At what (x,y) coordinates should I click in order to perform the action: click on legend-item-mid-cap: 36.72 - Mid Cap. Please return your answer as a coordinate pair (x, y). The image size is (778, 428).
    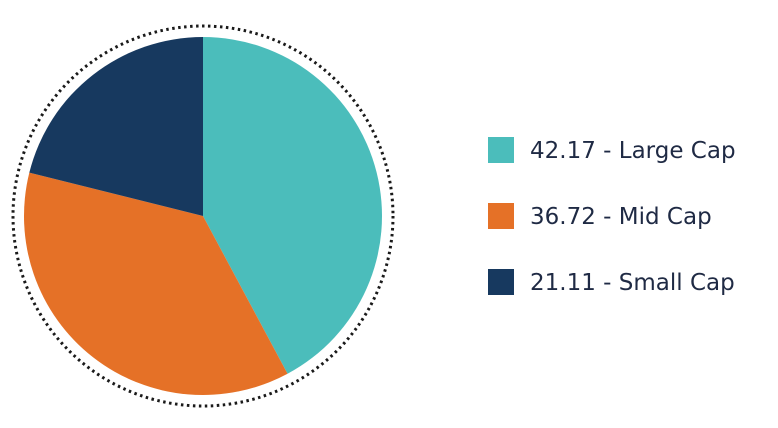
    Looking at the image, I should click on (600, 216).